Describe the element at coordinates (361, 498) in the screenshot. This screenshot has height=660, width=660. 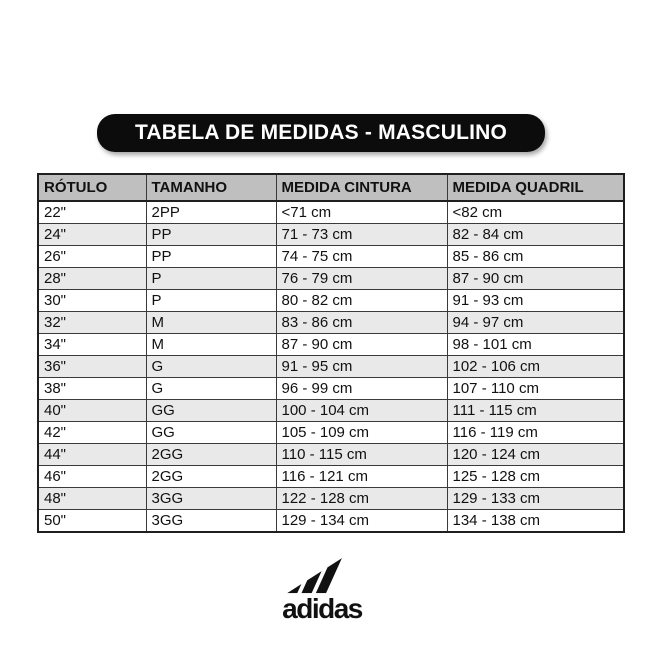
I see `cell-cintura: 122 - 128 cm` at that location.